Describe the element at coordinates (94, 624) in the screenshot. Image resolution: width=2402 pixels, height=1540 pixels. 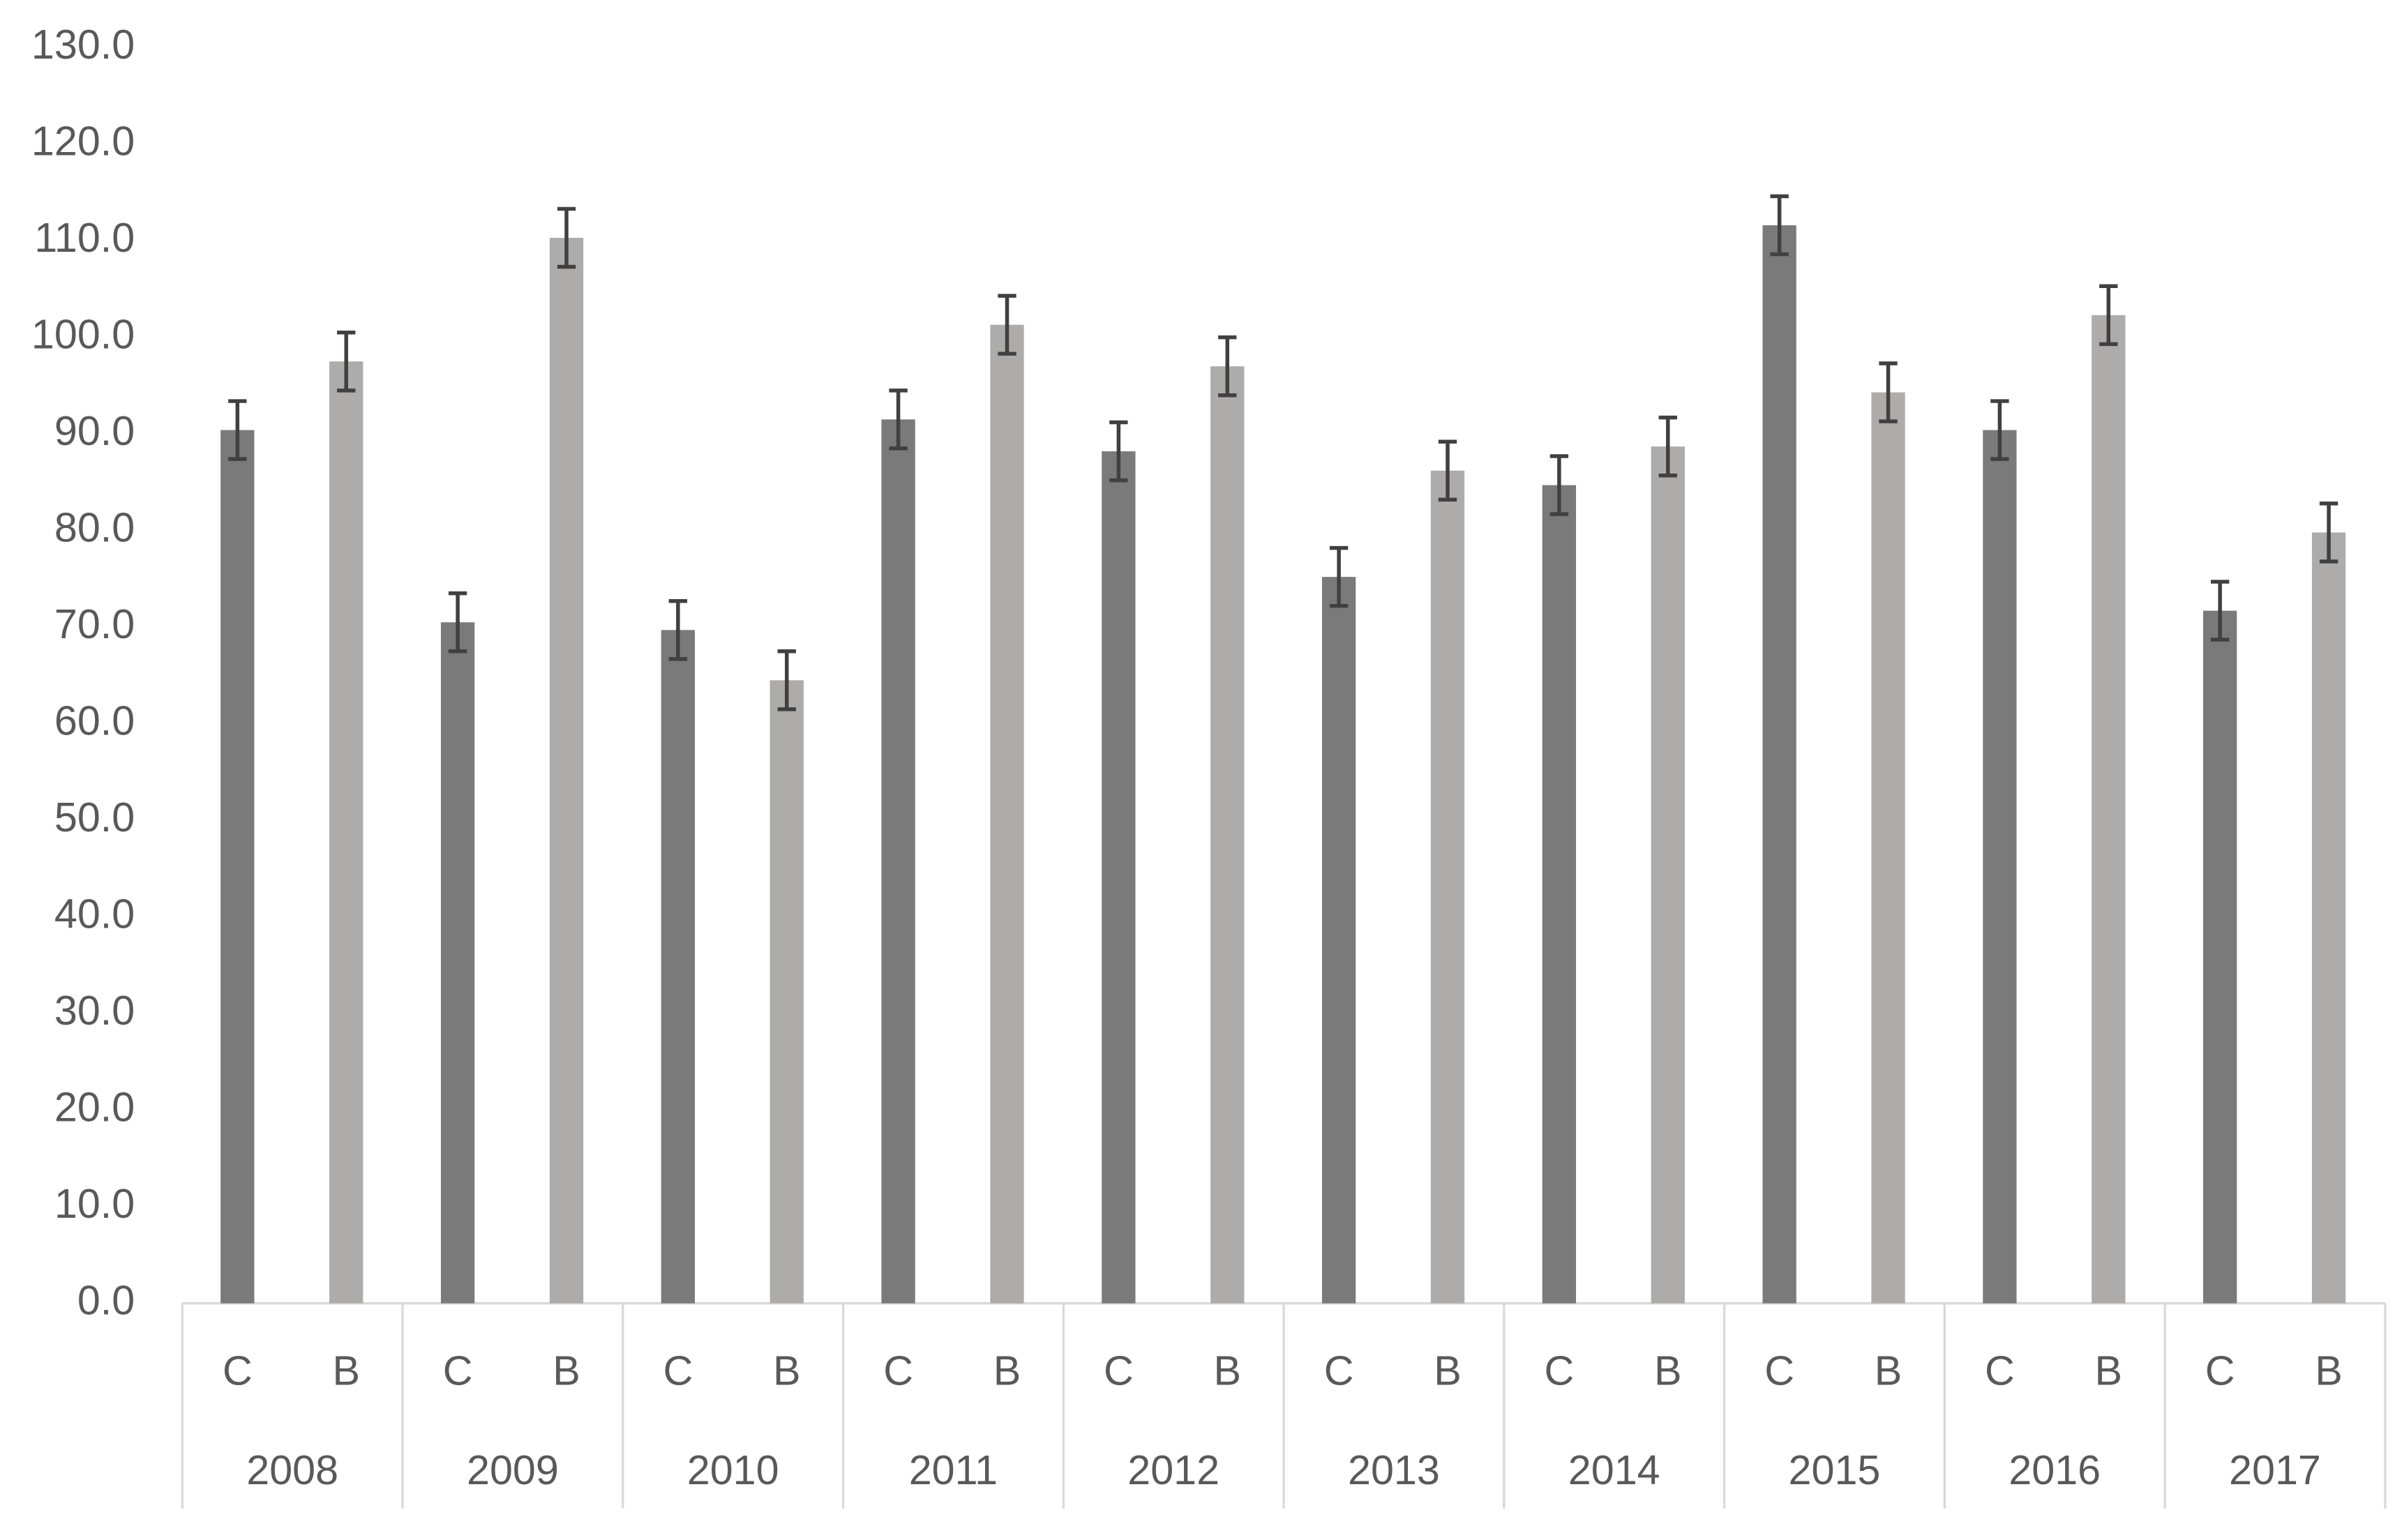
I see `y-tick-label: 70.0` at that location.